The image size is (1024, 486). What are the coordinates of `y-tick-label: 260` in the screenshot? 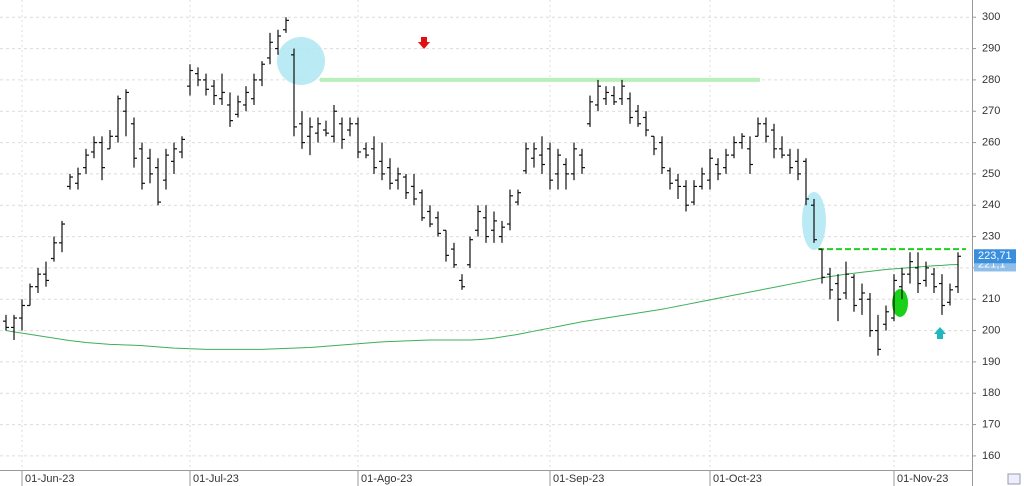 It's located at (991, 142).